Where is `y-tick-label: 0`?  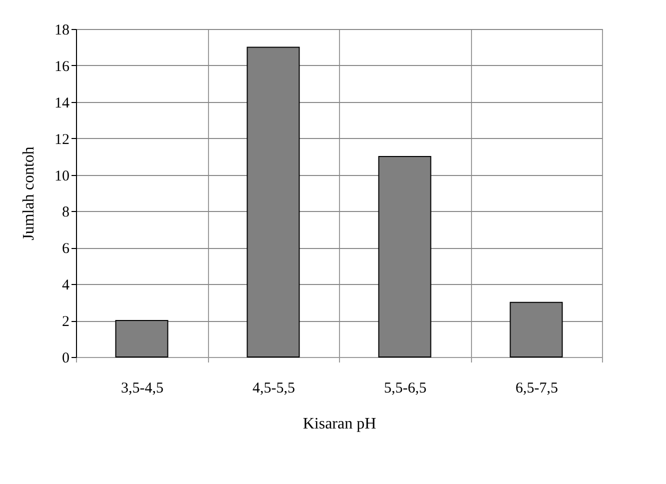
y-tick-label: 0 is located at coordinates (66, 358).